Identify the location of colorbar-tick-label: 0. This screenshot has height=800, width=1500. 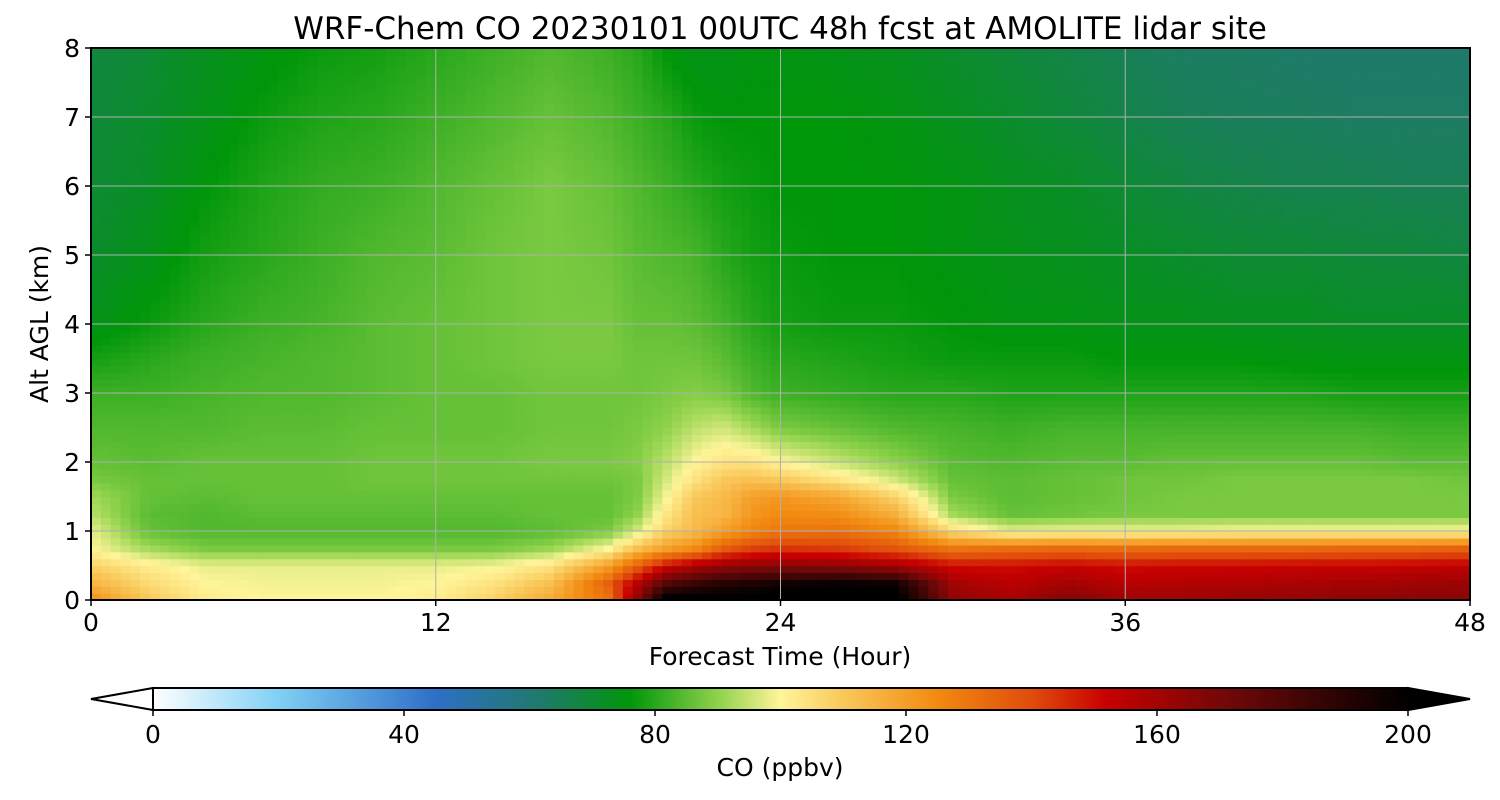
(153, 734).